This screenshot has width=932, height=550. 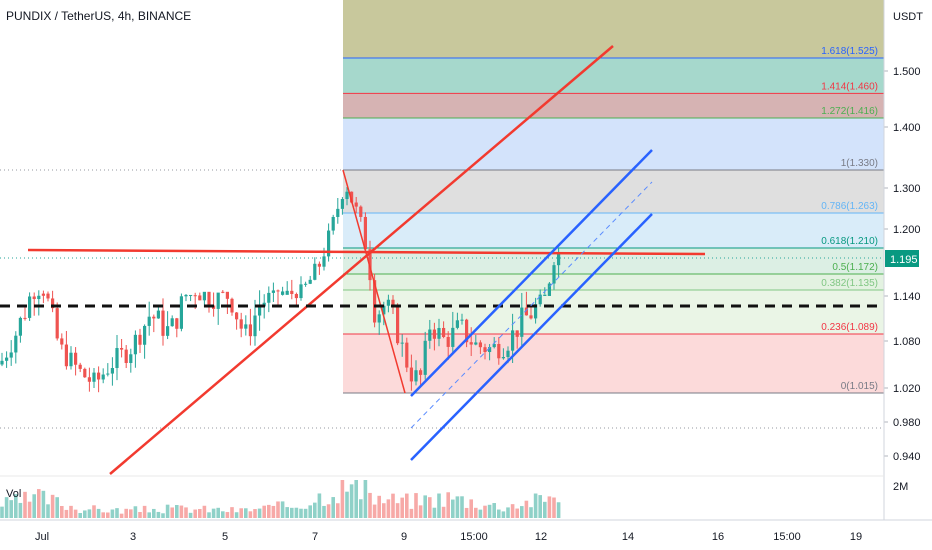 What do you see at coordinates (531, 305) in the screenshot?
I see `blue-channel-mid` at bounding box center [531, 305].